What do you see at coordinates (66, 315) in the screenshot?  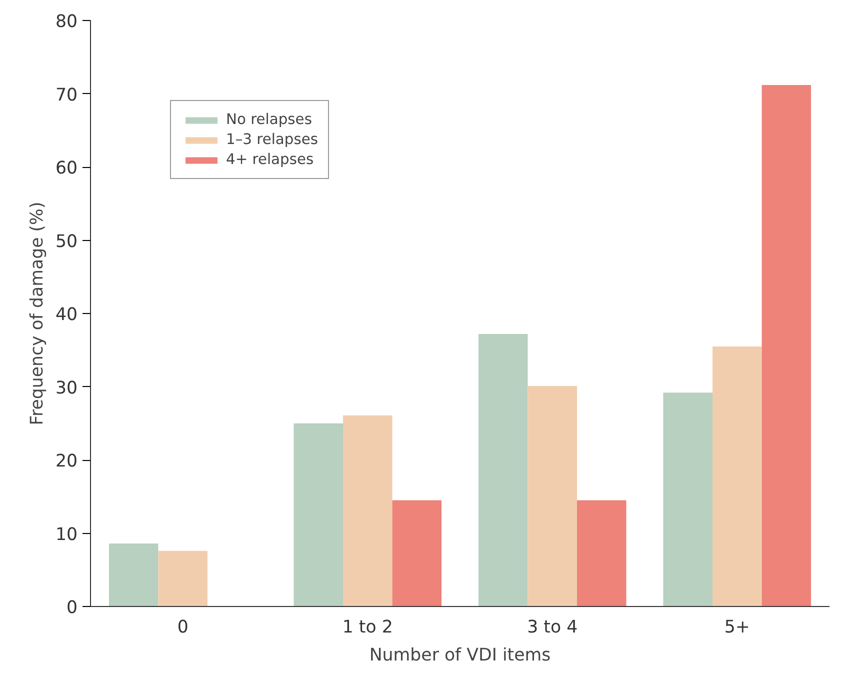 I see `y-tick-label: 40` at bounding box center [66, 315].